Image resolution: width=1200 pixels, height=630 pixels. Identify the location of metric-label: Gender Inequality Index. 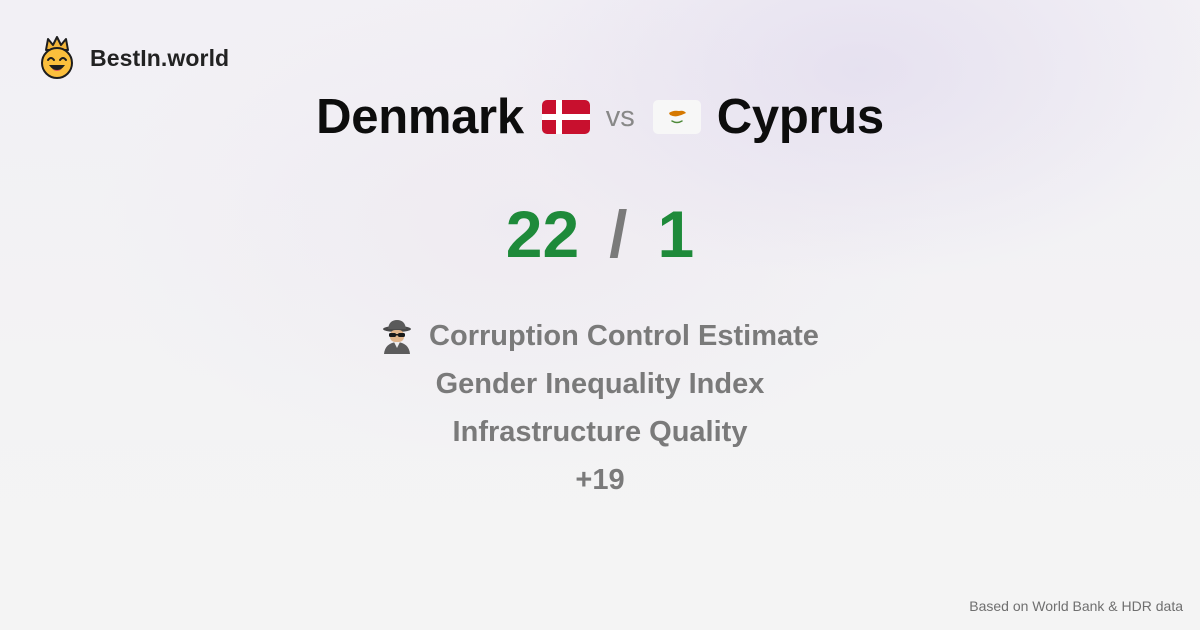
(600, 383).